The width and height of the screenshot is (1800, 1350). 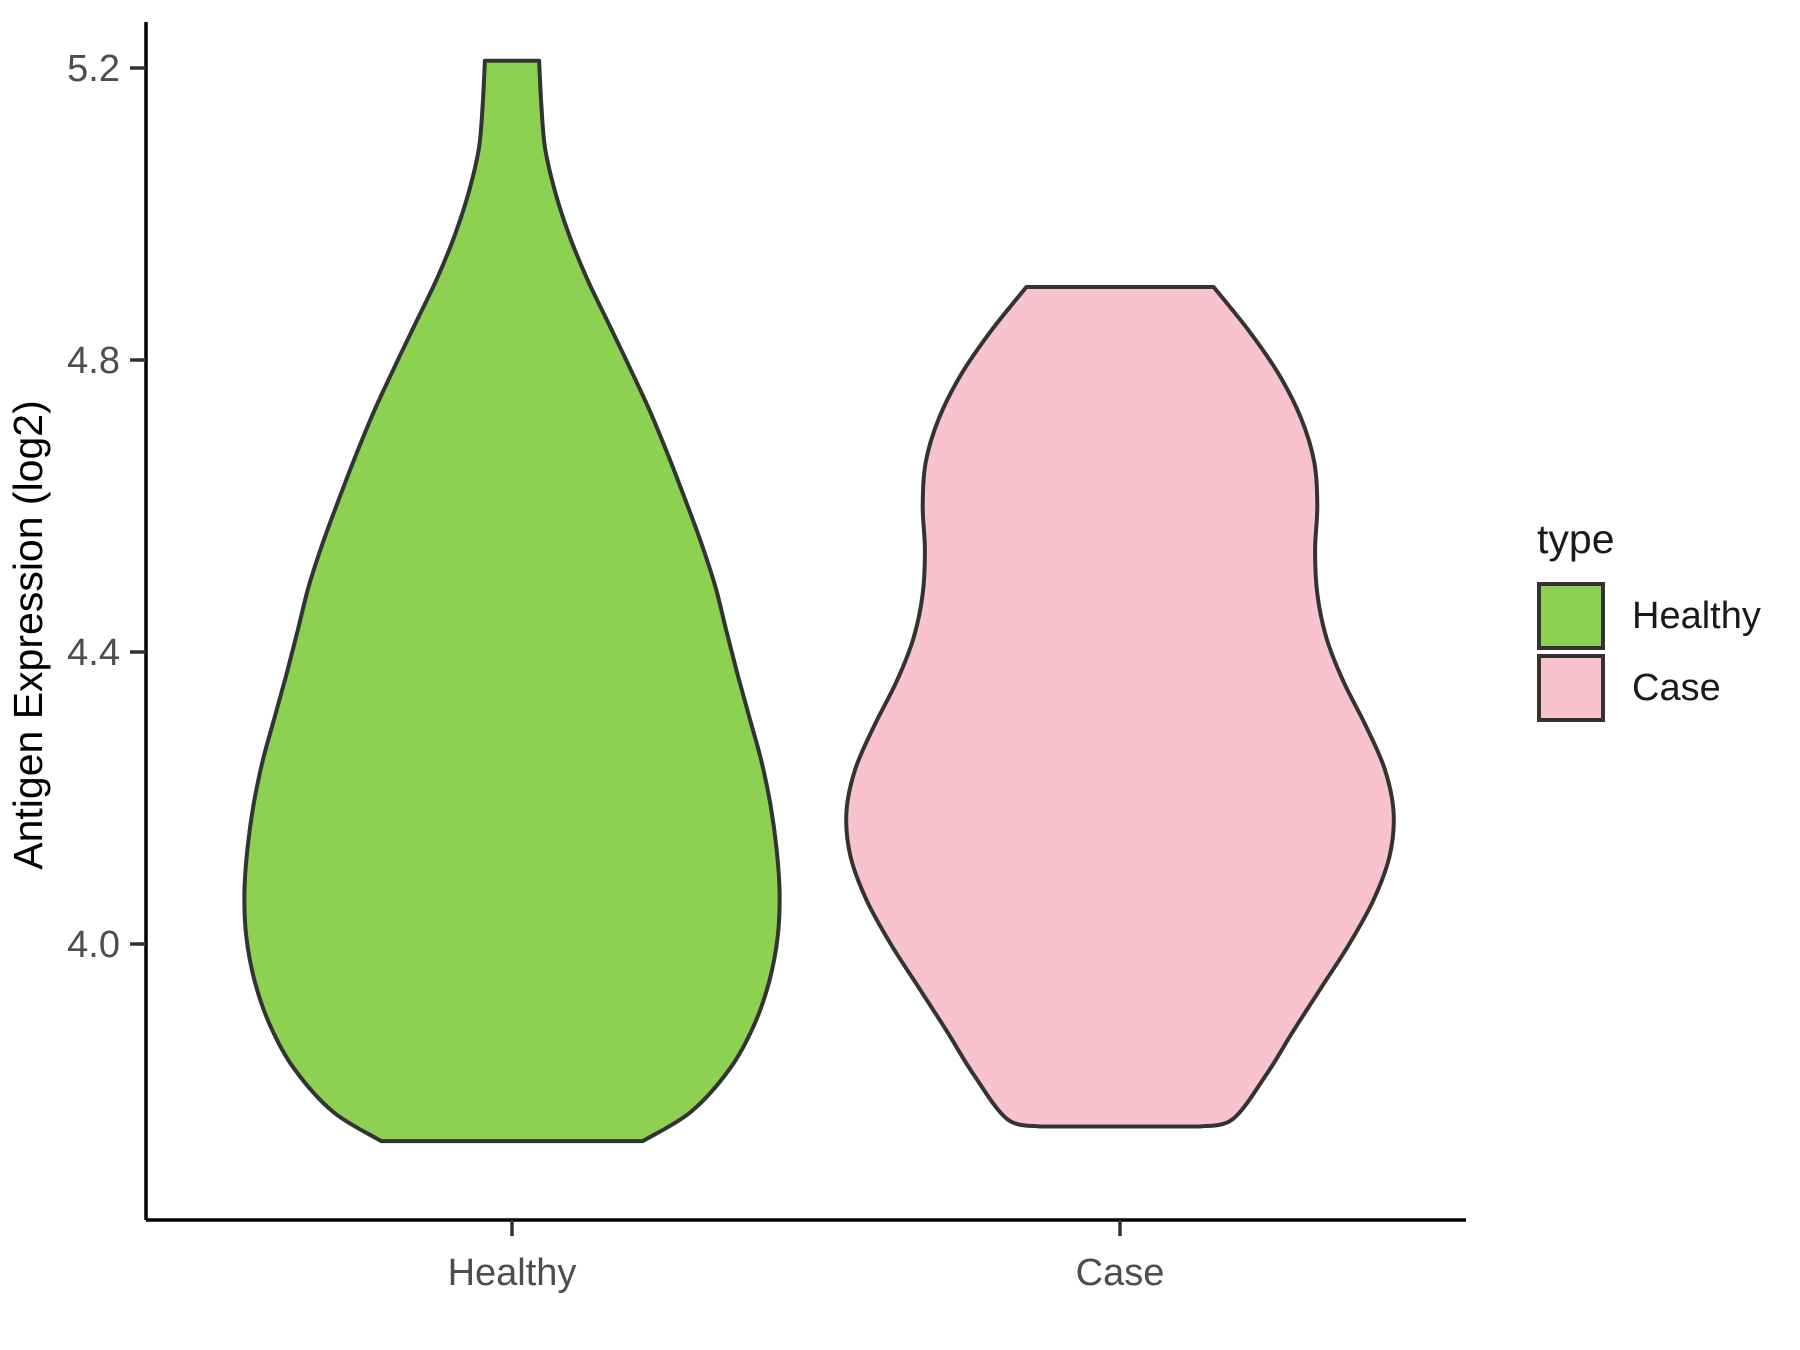 I want to click on legend-item-case: Case, so click(x=1649, y=688).